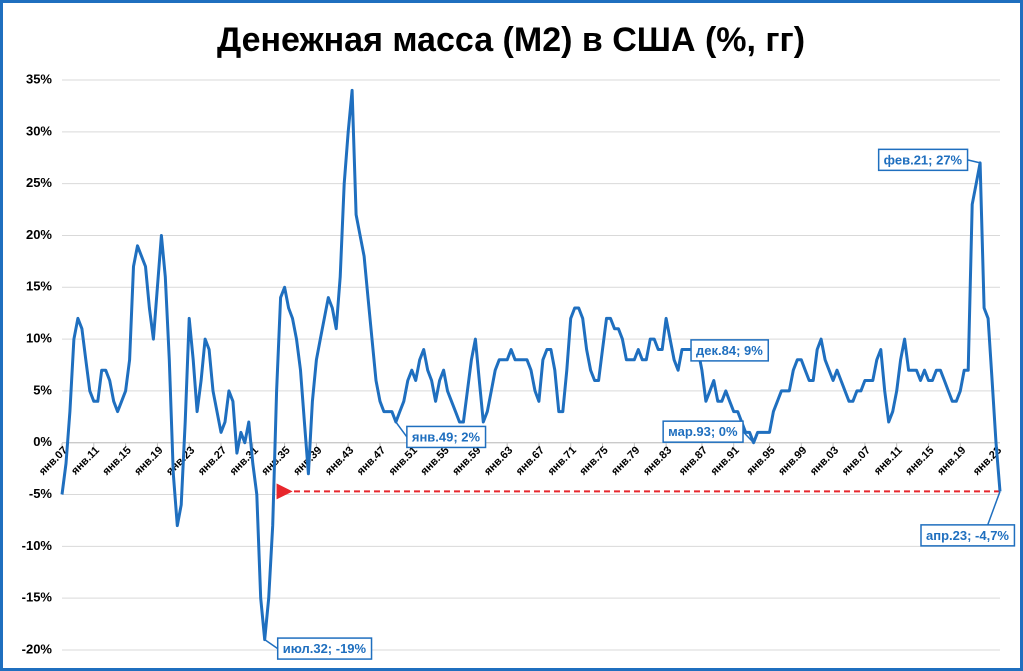 Image resolution: width=1023 pixels, height=671 pixels. I want to click on y-tick-label: 30%, so click(39, 130).